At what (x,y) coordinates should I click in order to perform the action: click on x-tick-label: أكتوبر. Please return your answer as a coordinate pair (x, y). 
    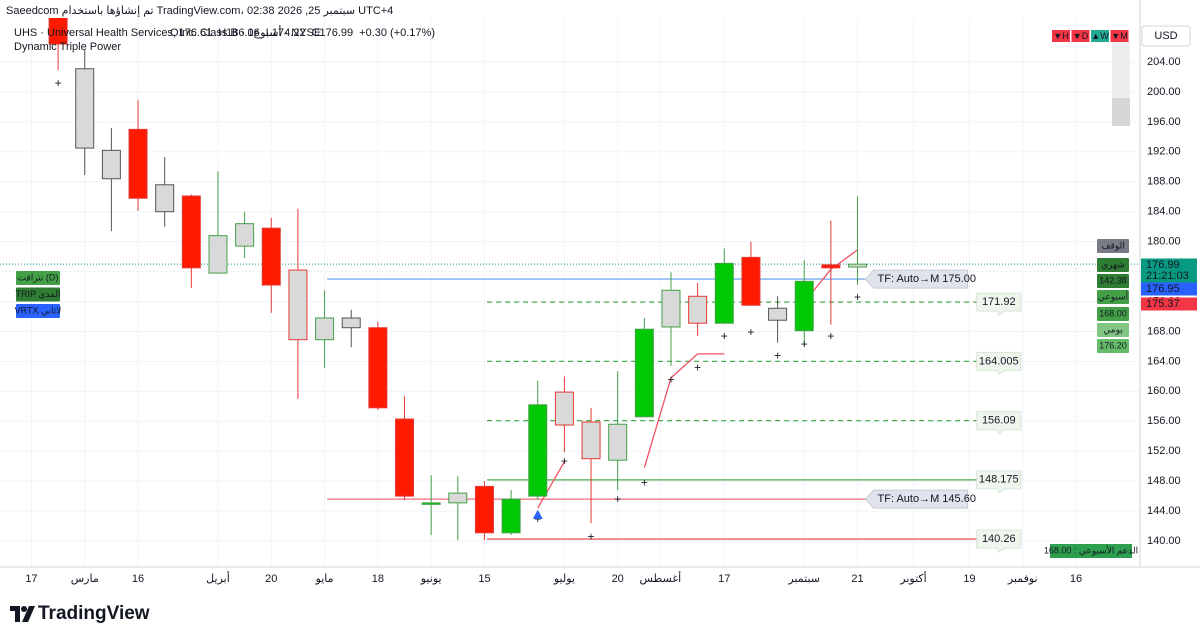
    Looking at the image, I should click on (912, 578).